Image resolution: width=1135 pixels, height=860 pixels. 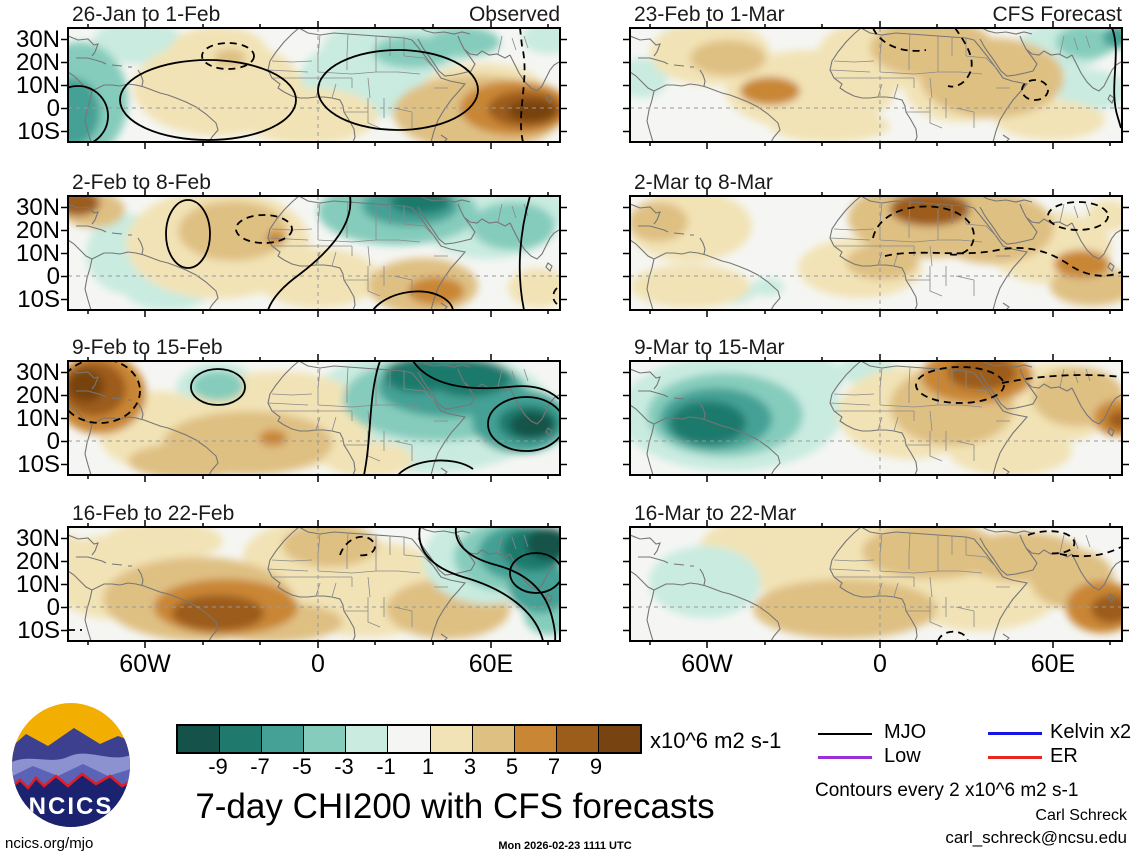 What do you see at coordinates (845, 734) in the screenshot?
I see `legend-line-mjo` at bounding box center [845, 734].